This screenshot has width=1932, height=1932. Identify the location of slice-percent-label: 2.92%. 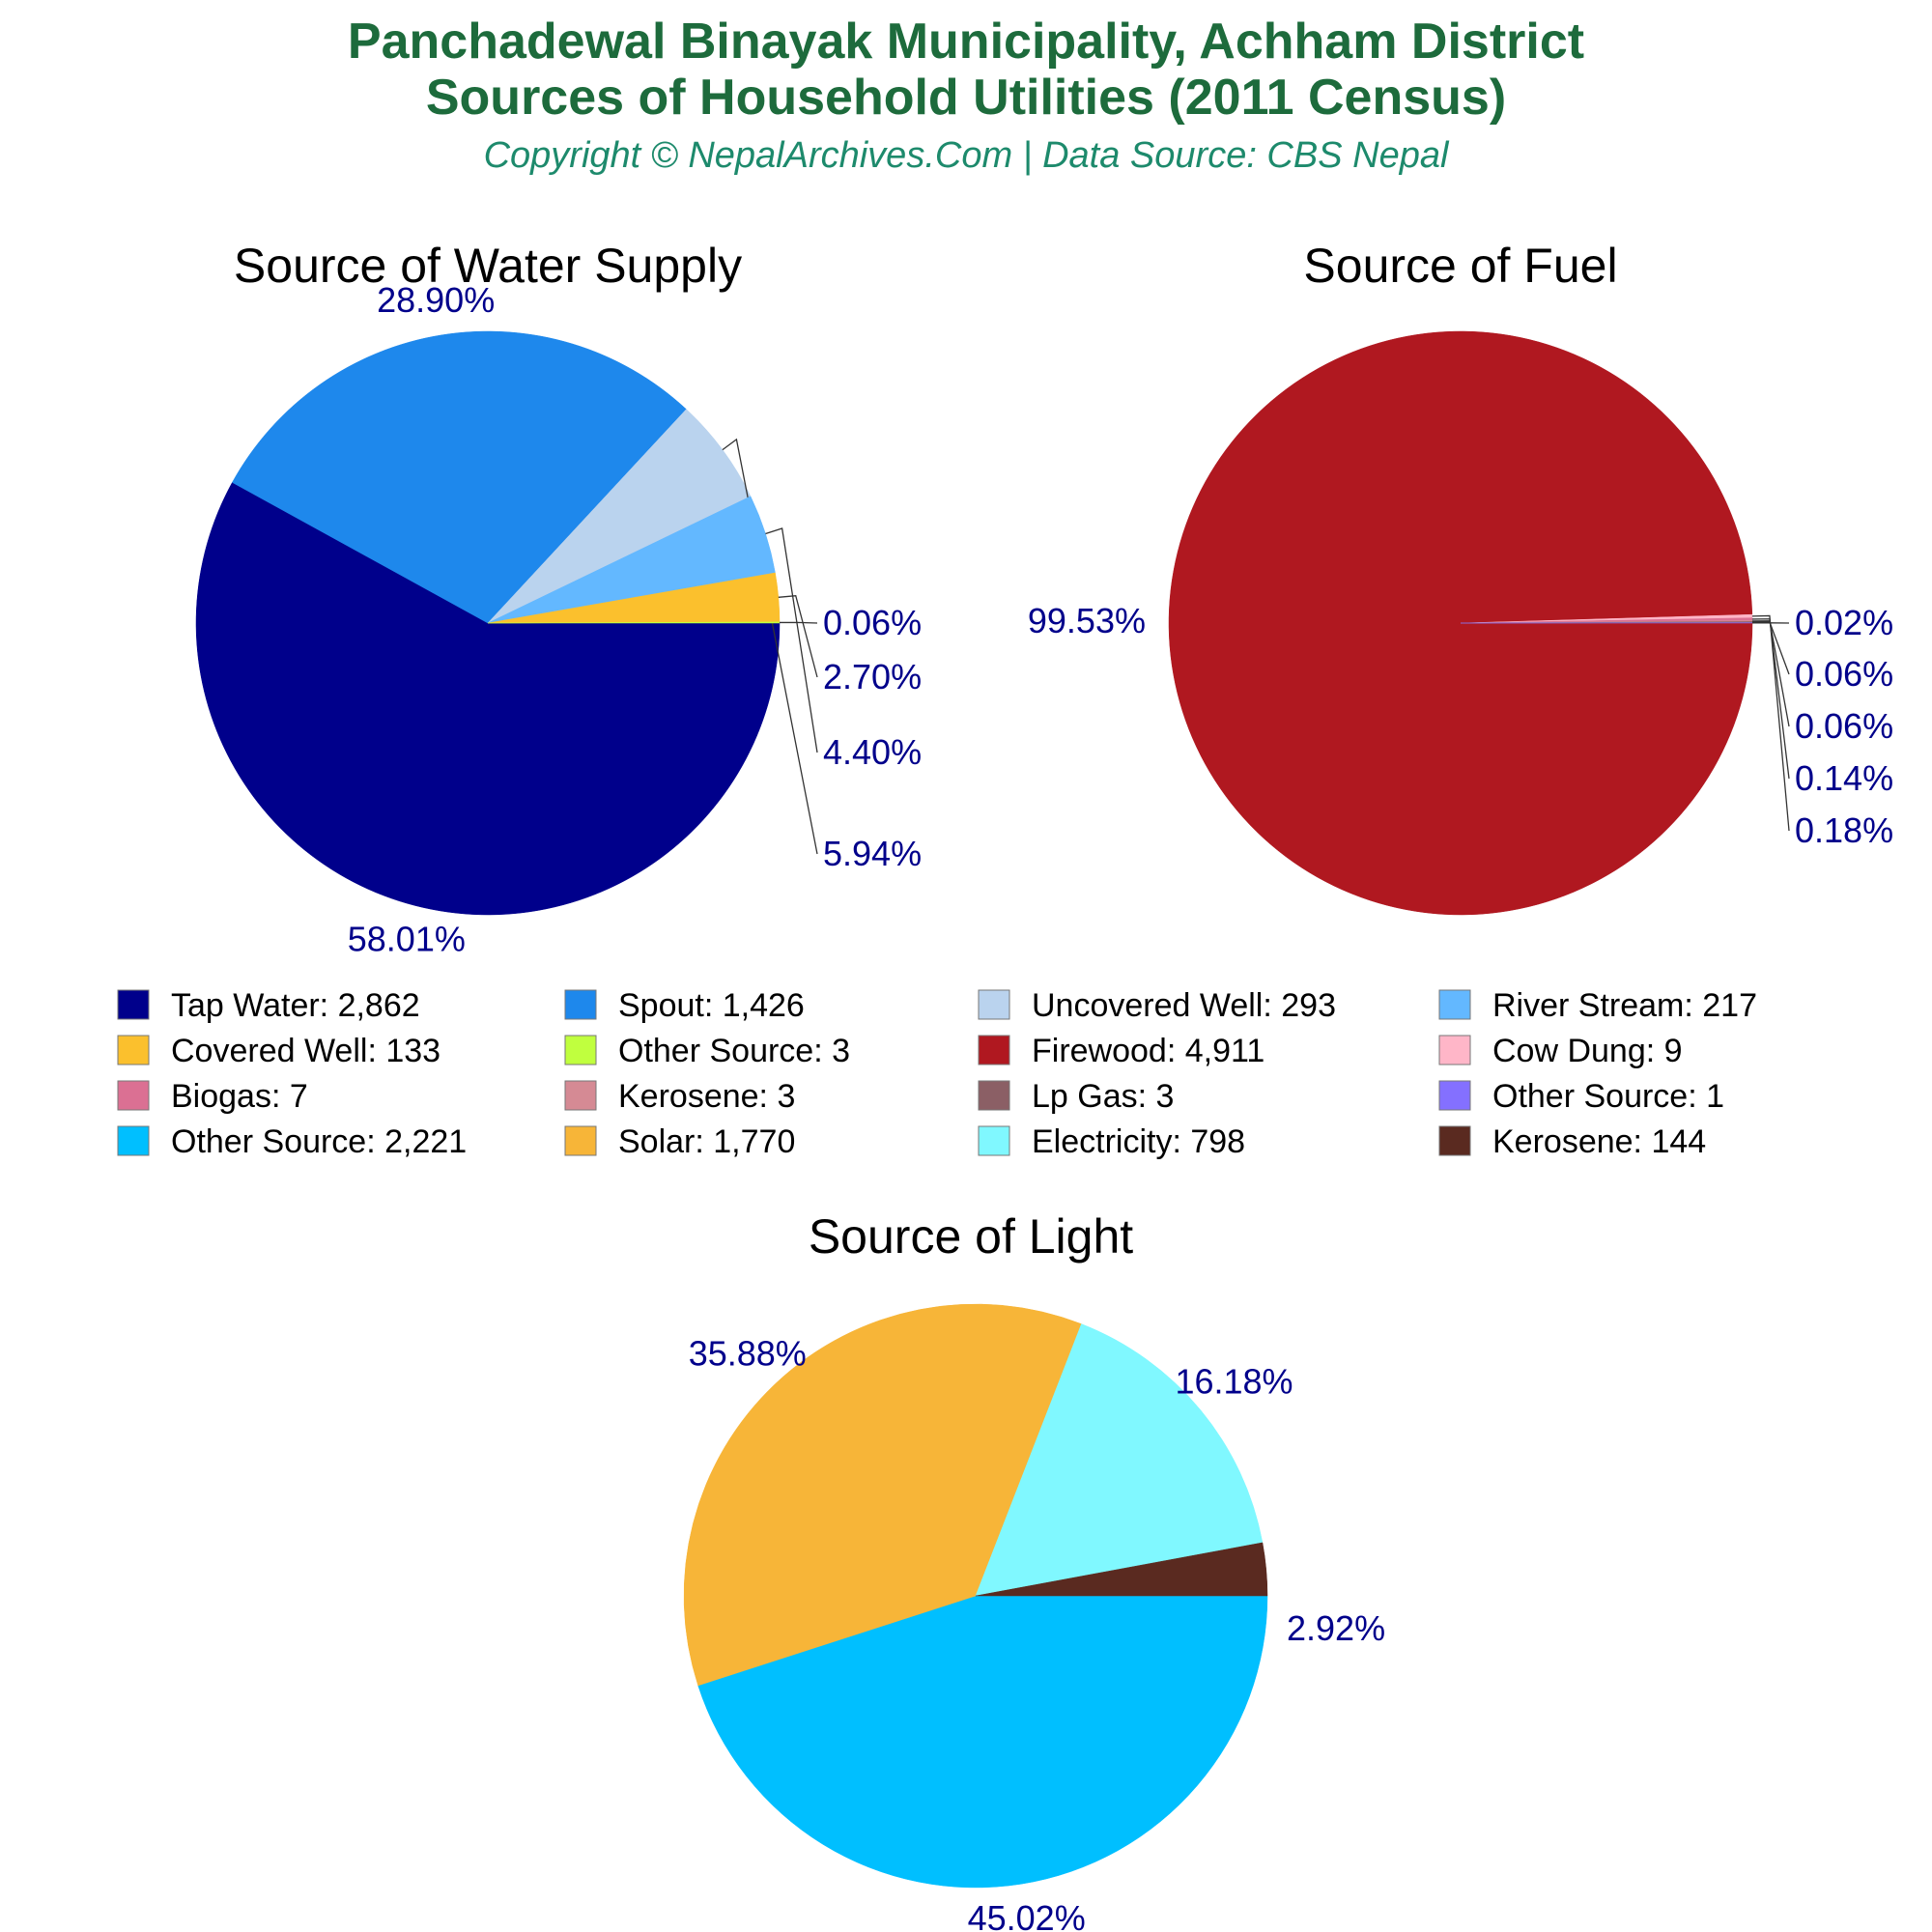
(1336, 1628).